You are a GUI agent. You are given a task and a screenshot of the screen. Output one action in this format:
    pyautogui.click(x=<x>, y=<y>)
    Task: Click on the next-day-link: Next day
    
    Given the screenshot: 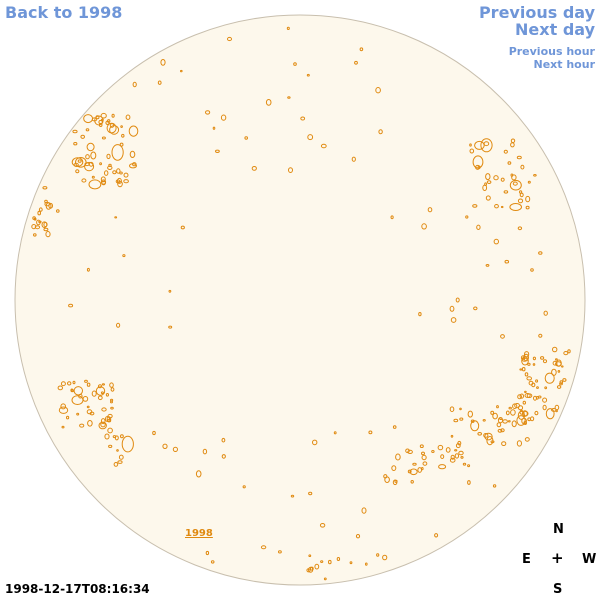 What is the action you would take?
    pyautogui.click(x=555, y=29)
    